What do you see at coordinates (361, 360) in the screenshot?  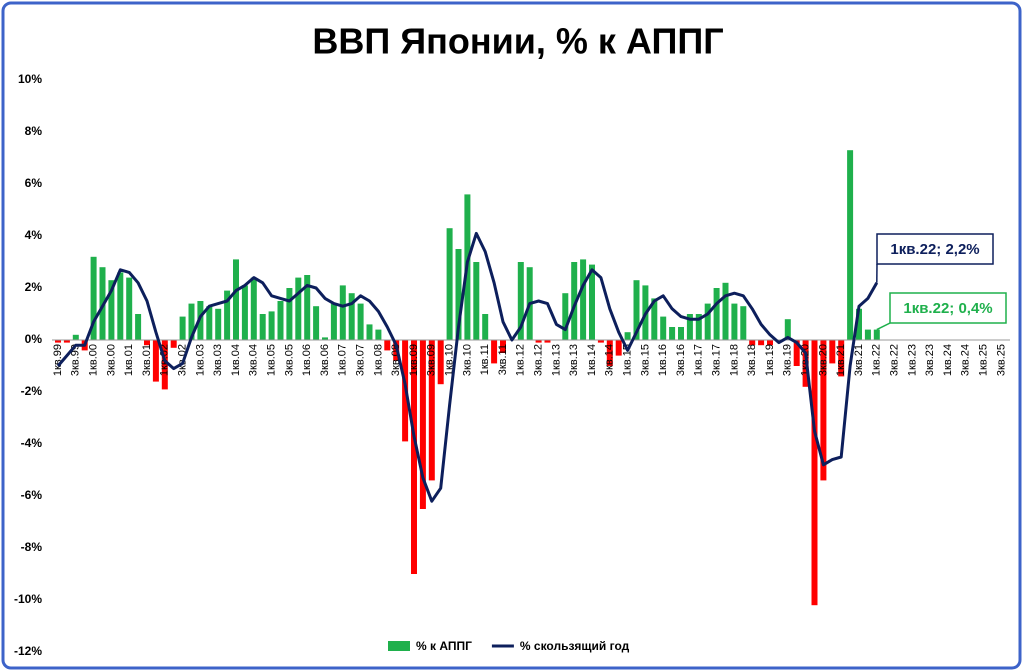 I see `x-tick-label: 3кв.07` at bounding box center [361, 360].